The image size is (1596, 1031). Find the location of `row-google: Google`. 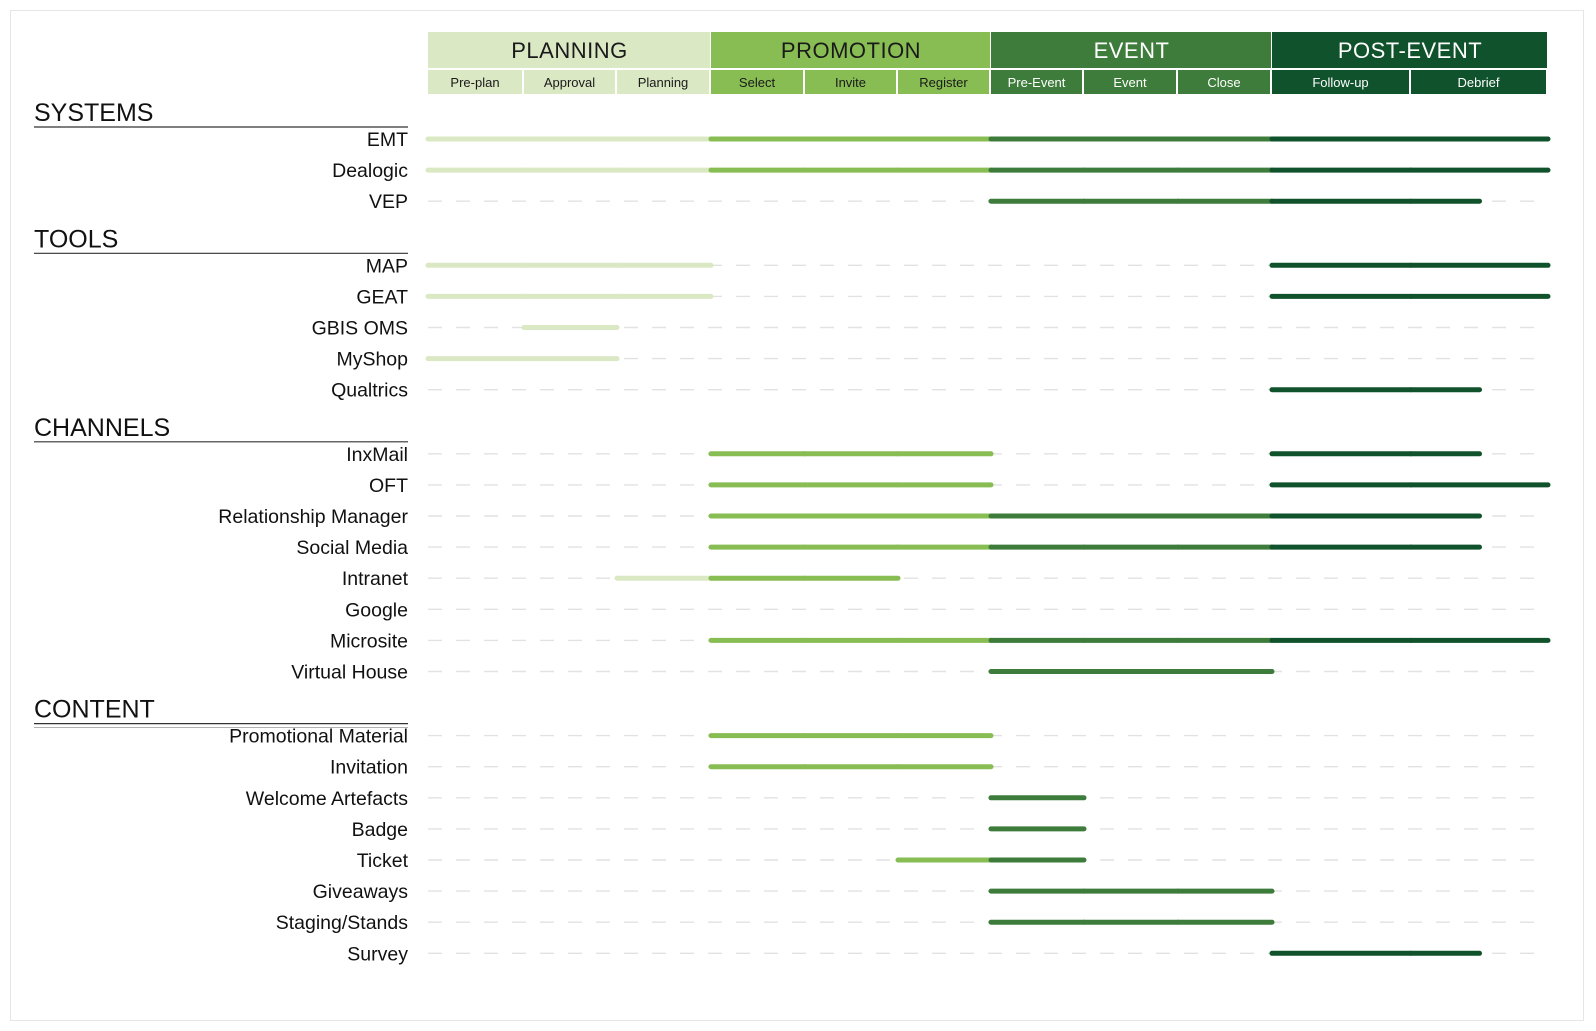

row-google: Google is located at coordinates (946, 610).